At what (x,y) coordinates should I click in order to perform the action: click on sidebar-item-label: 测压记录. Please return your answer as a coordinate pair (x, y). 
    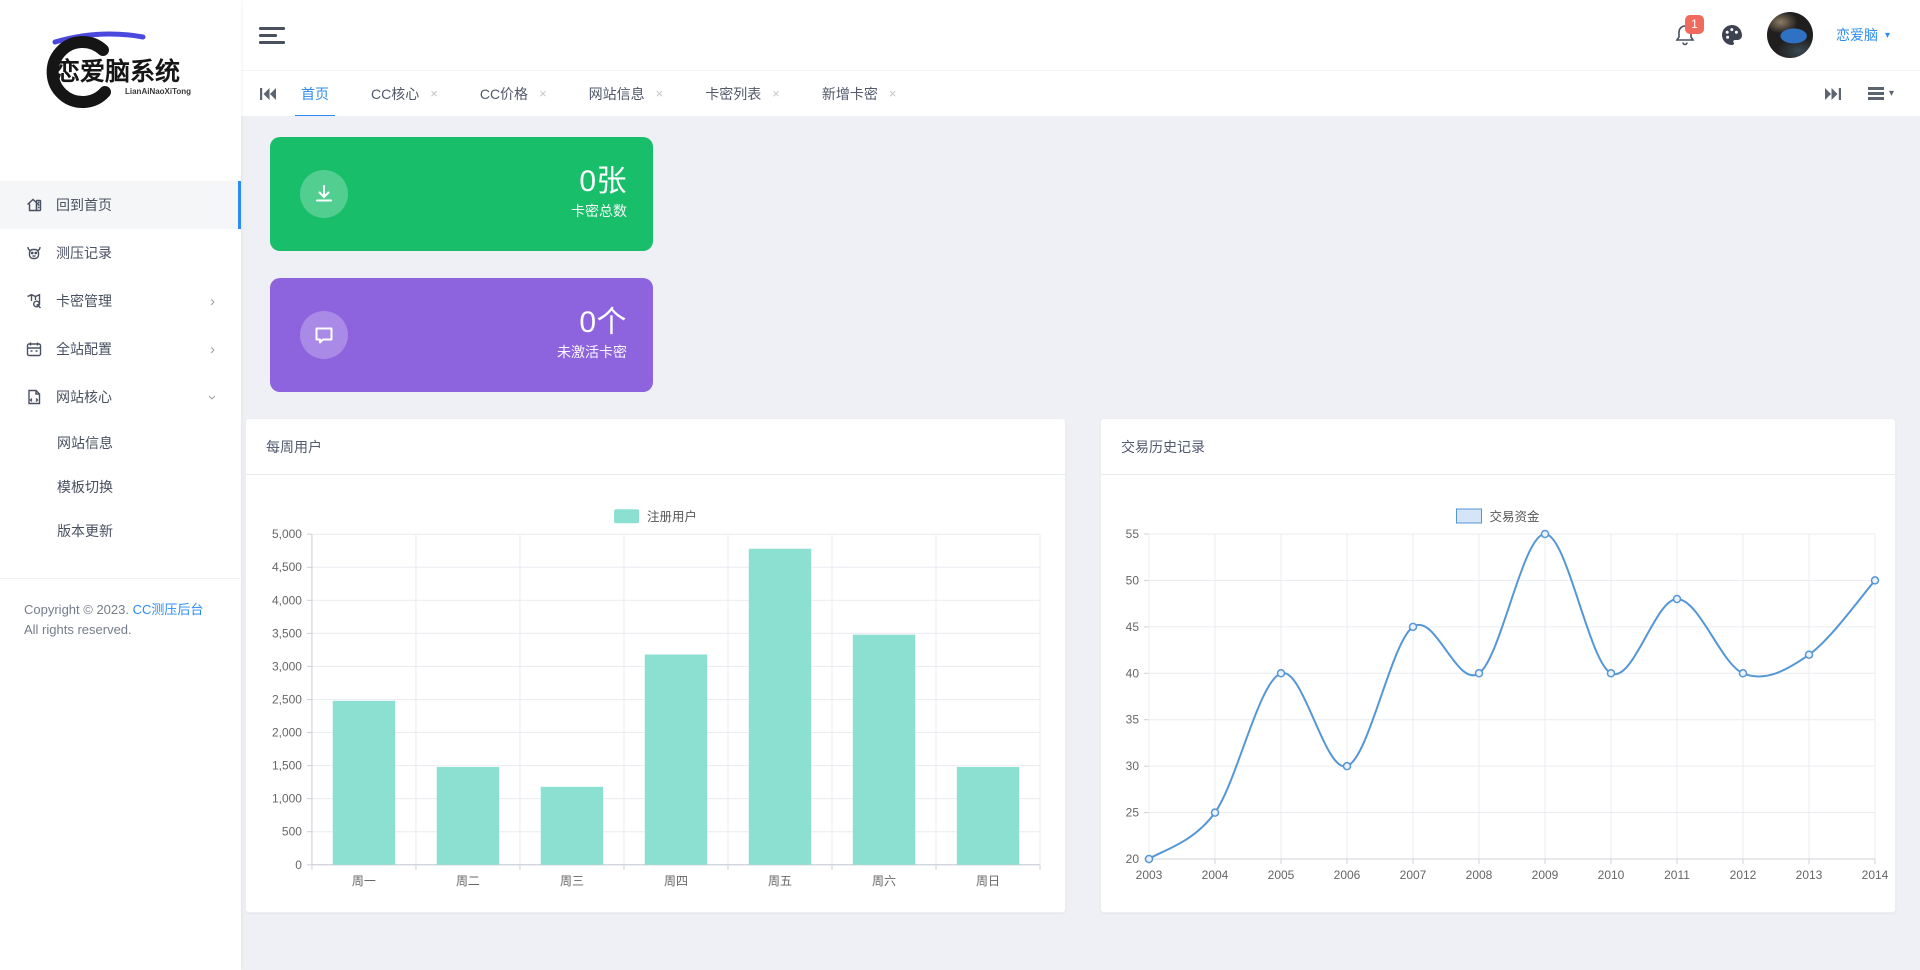
    Looking at the image, I should click on (84, 253).